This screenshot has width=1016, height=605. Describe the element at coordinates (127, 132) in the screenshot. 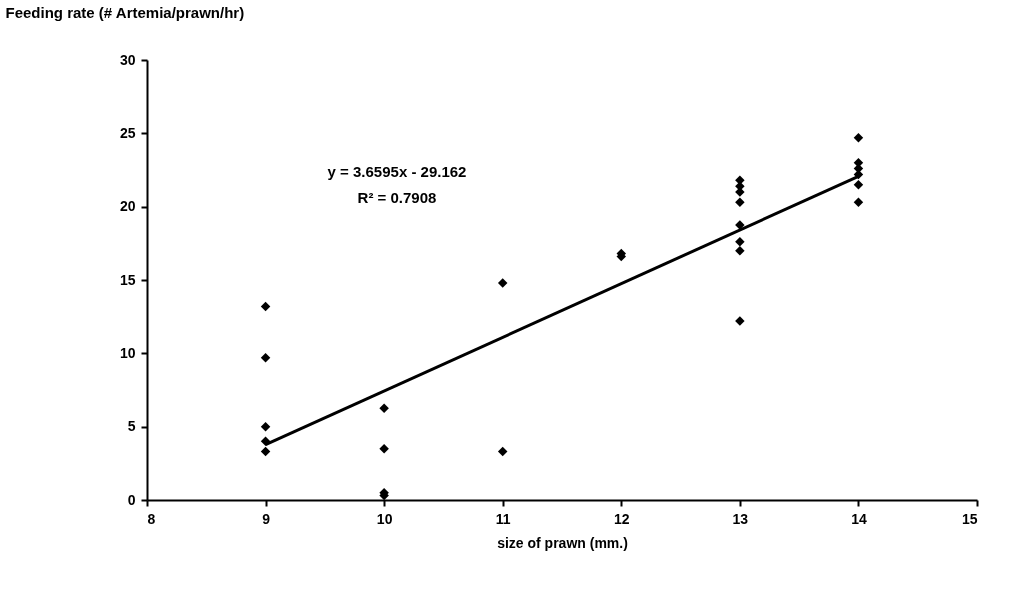

I see `y-tick-label: 25` at that location.